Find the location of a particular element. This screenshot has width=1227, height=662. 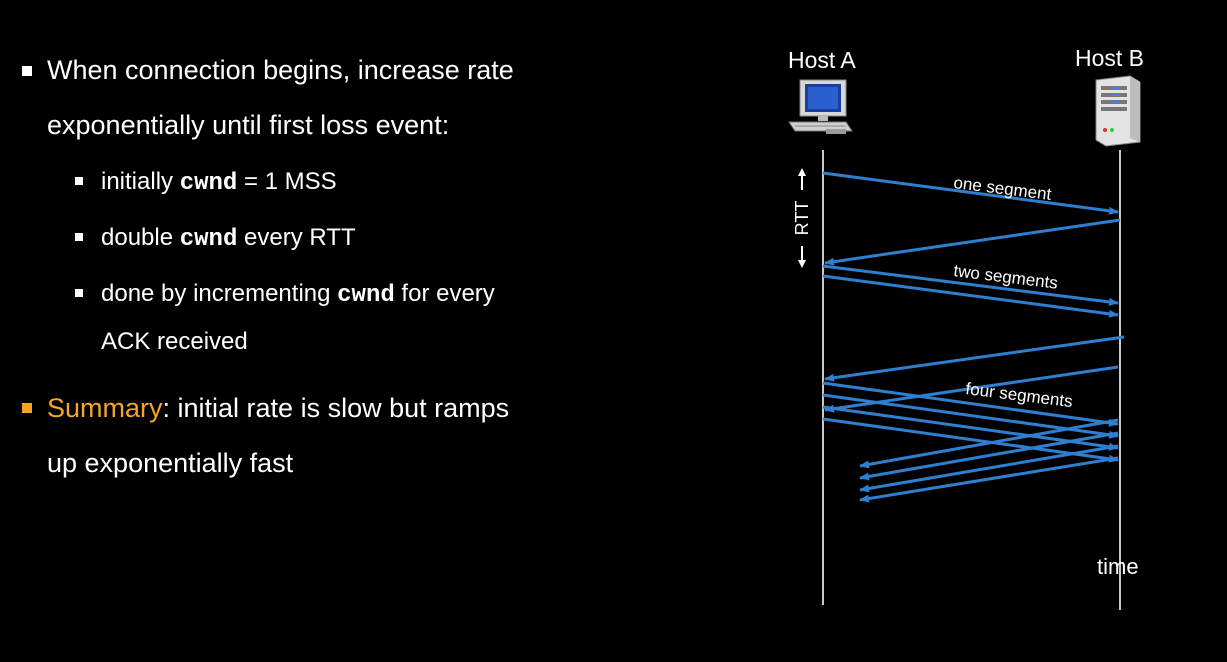

time-label: time is located at coordinates (1118, 566).